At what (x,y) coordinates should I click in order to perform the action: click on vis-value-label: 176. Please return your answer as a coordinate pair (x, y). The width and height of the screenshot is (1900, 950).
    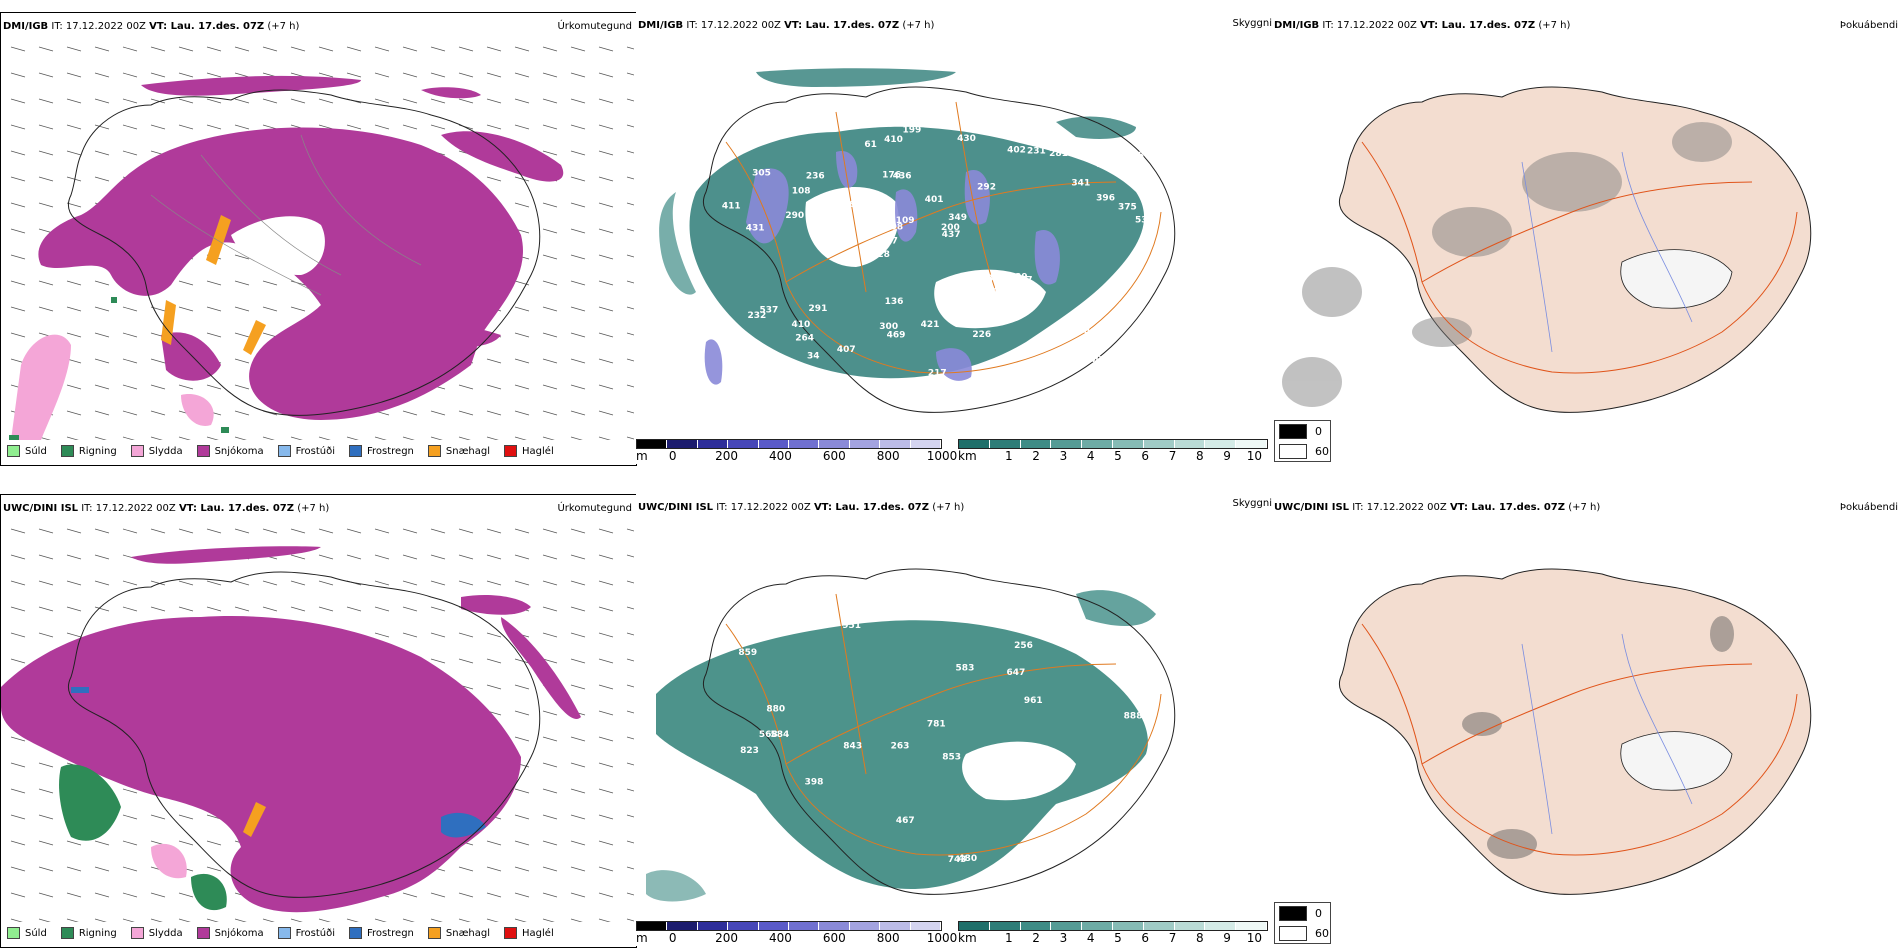
    Looking at the image, I should click on (891, 176).